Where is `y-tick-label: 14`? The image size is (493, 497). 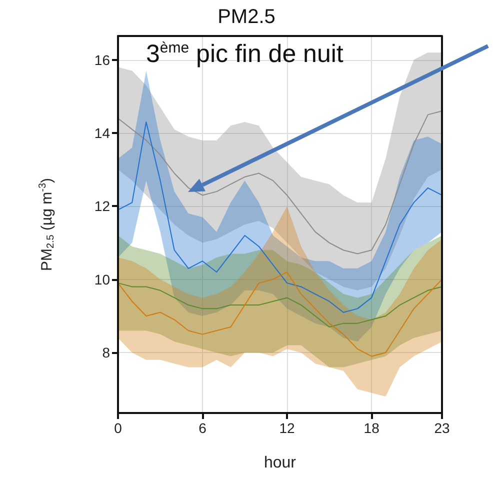 y-tick-label: 14 is located at coordinates (102, 132).